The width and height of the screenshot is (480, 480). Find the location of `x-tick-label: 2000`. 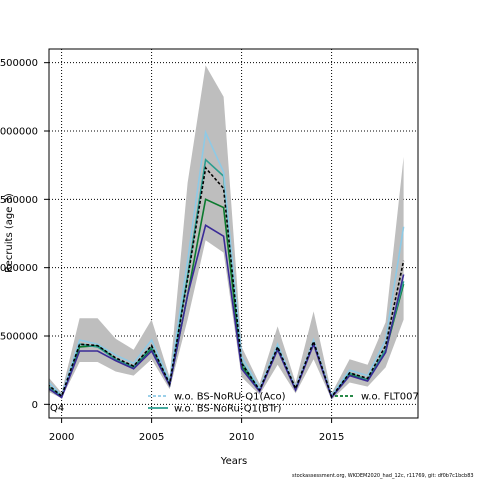

x-tick-label: 2000 is located at coordinates (61, 437).